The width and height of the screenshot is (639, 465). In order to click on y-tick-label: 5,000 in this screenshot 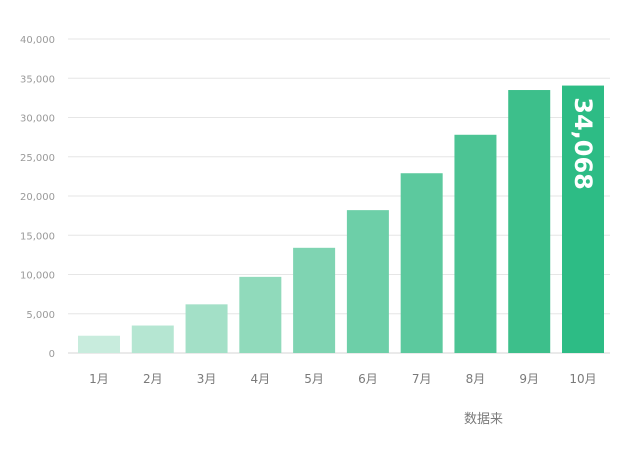, I will do `click(40, 315)`.